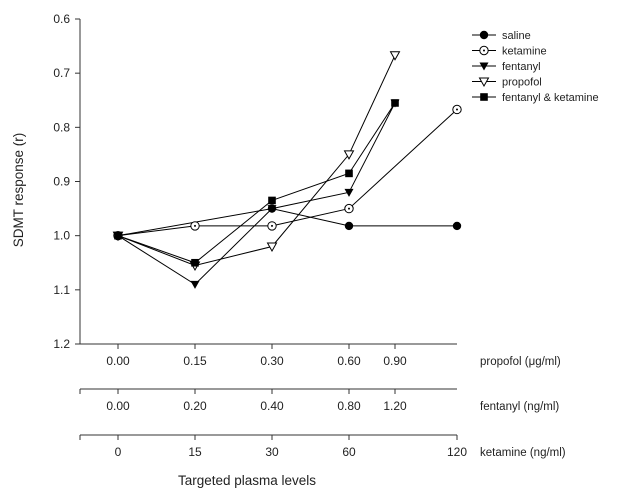 This screenshot has height=490, width=622. I want to click on y-axis-label: SDMT response (r), so click(18, 190).